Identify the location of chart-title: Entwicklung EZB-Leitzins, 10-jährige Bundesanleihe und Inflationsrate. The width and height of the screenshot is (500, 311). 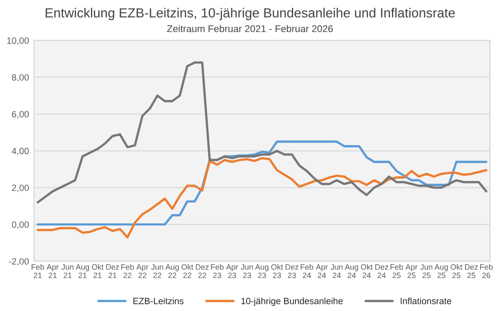
(250, 14).